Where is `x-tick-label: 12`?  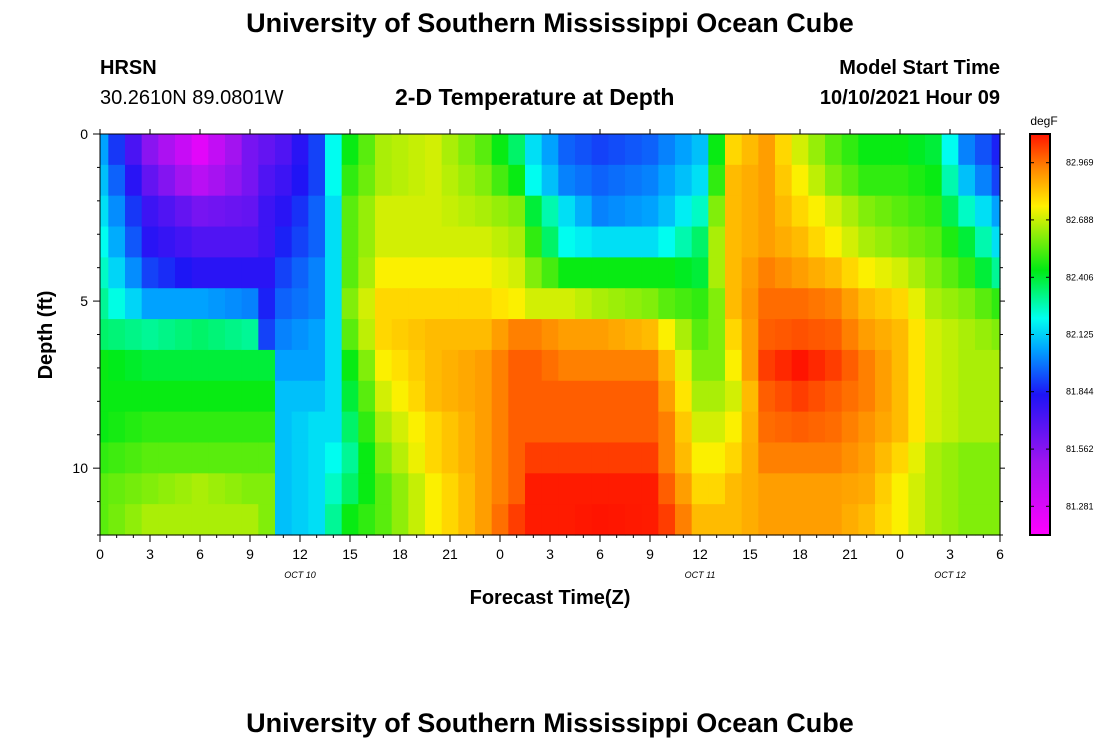
x-tick-label: 12 is located at coordinates (300, 554).